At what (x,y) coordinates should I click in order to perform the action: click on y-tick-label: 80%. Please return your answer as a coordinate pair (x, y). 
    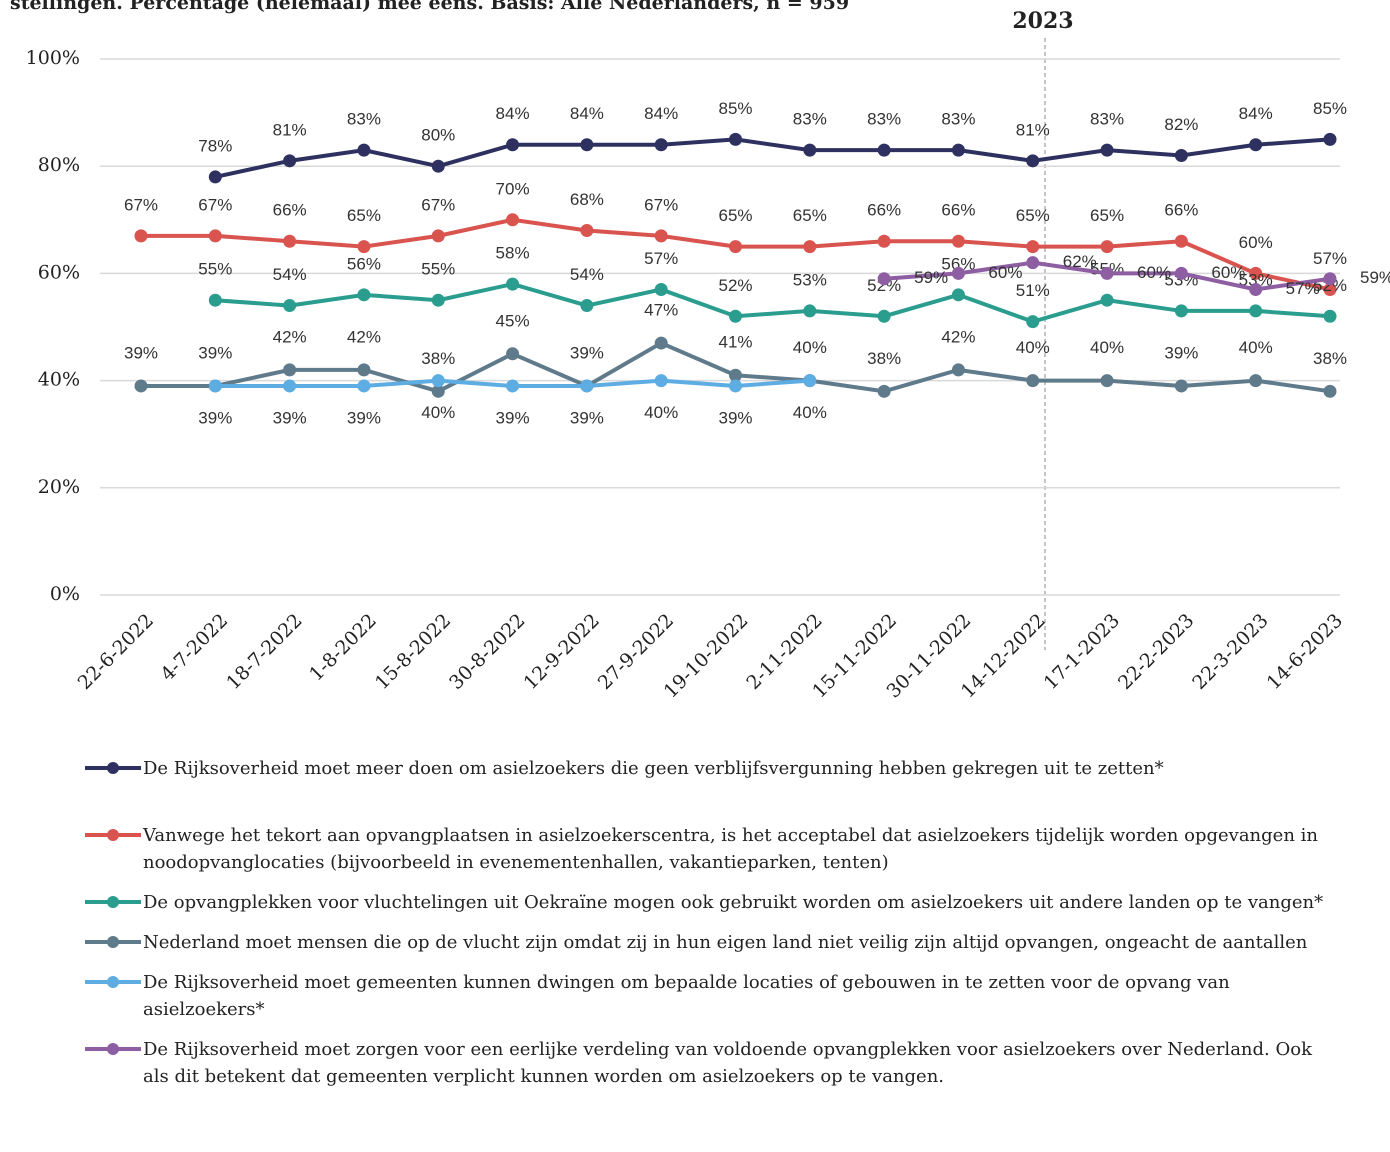
    Looking at the image, I should click on (59, 165).